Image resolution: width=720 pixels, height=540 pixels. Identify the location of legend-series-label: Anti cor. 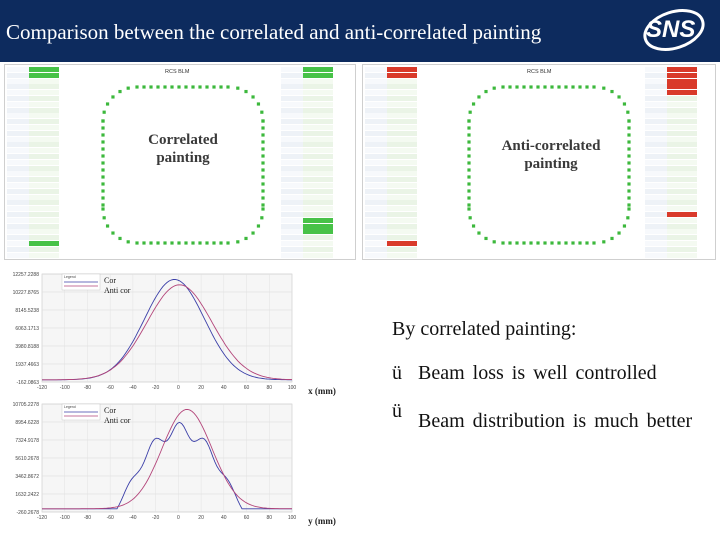
(117, 290).